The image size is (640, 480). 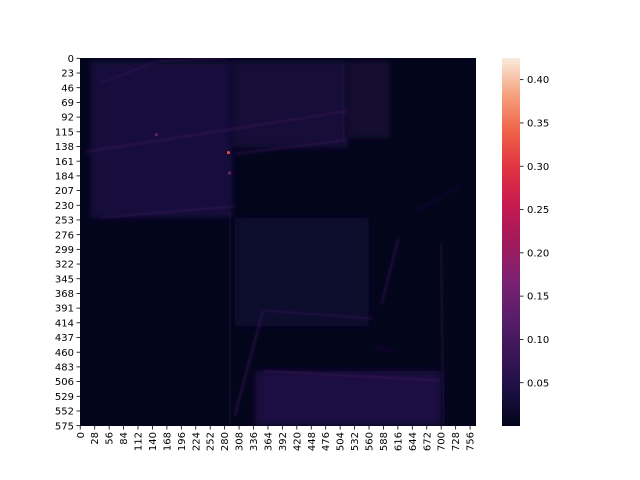 What do you see at coordinates (64, 250) in the screenshot?
I see `y-tick-label: 299` at bounding box center [64, 250].